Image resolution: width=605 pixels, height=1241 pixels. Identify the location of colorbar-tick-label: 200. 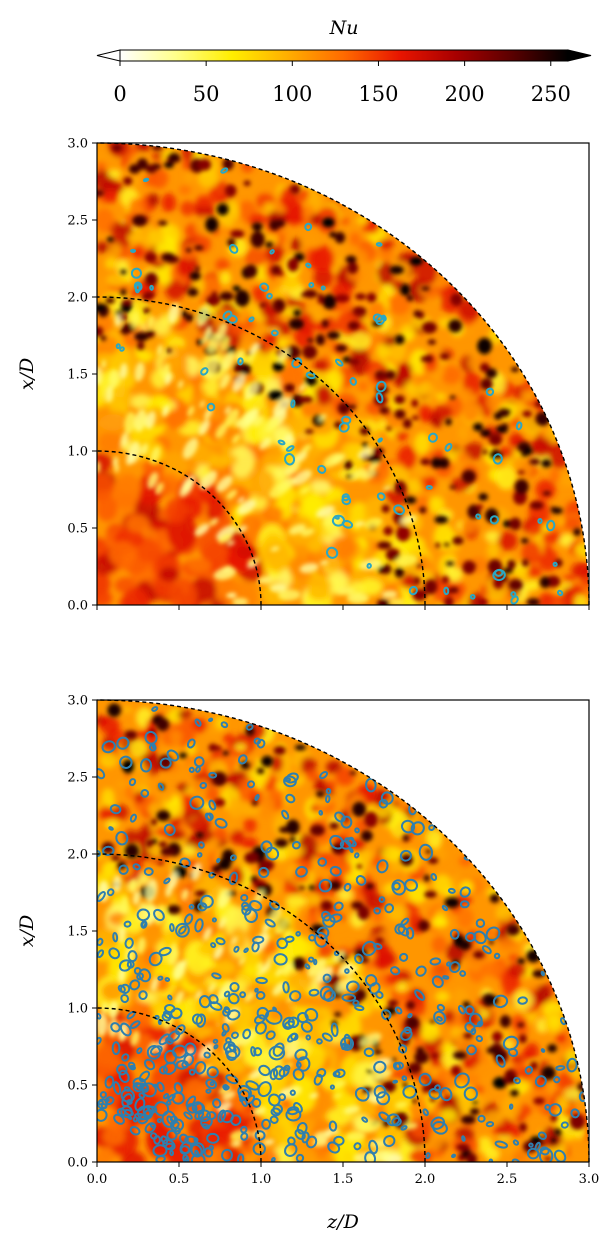
(465, 94).